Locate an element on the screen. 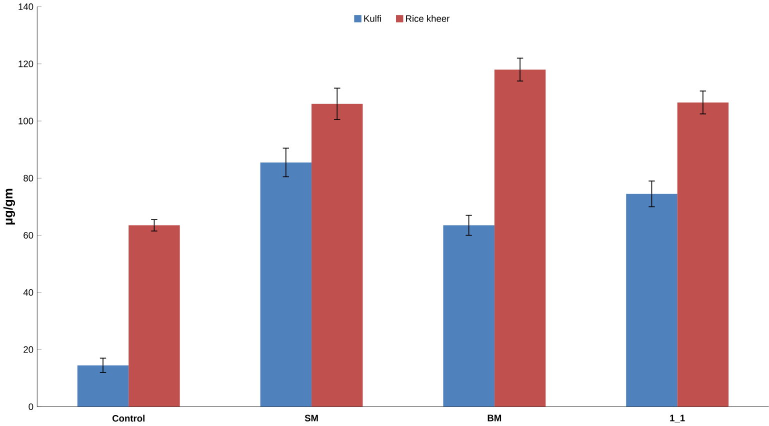 The width and height of the screenshot is (769, 426). x-tick-label: SM is located at coordinates (311, 418).